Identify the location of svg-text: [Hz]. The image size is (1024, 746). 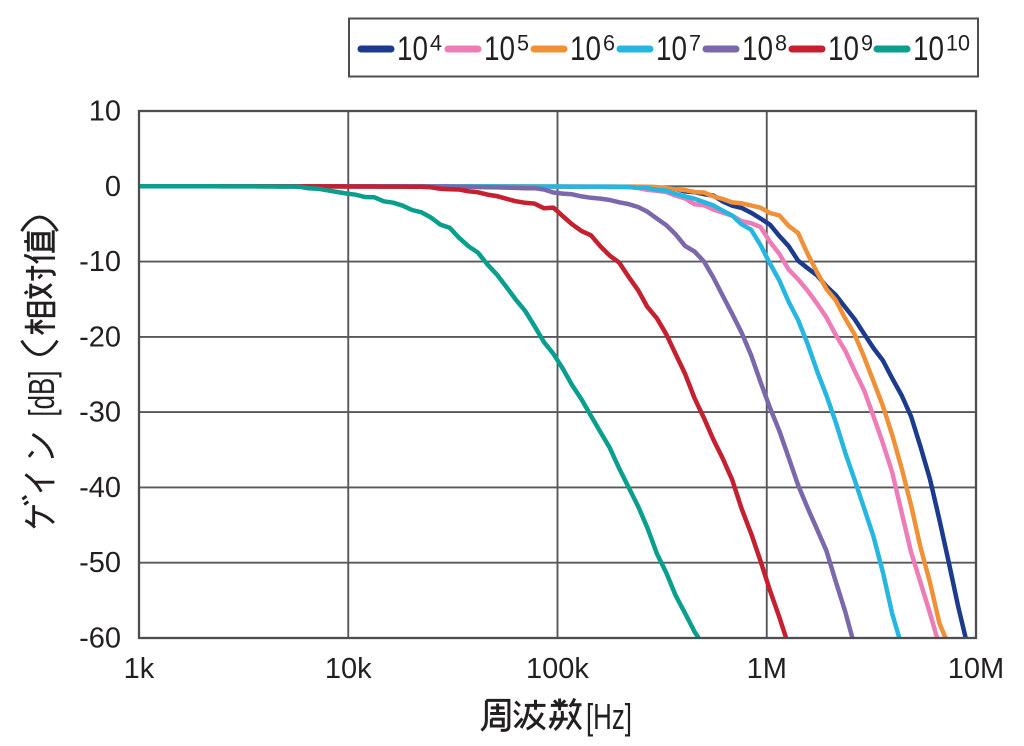
(609, 716).